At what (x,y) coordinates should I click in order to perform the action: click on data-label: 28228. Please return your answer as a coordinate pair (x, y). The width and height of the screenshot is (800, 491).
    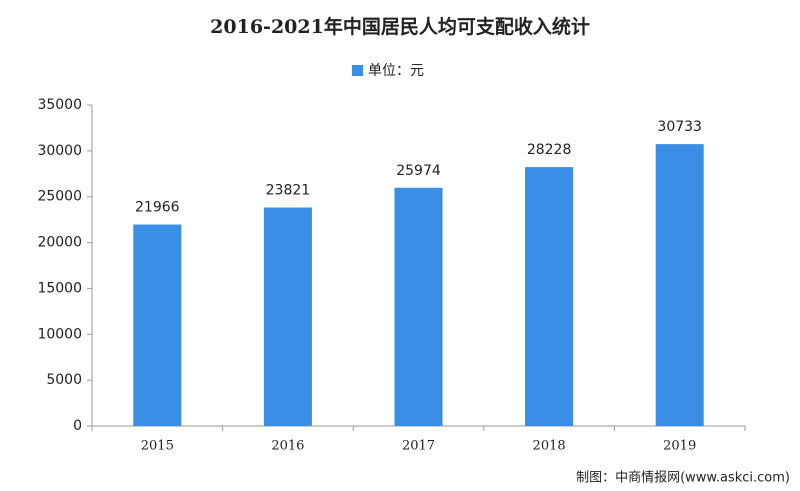
    Looking at the image, I should click on (549, 150).